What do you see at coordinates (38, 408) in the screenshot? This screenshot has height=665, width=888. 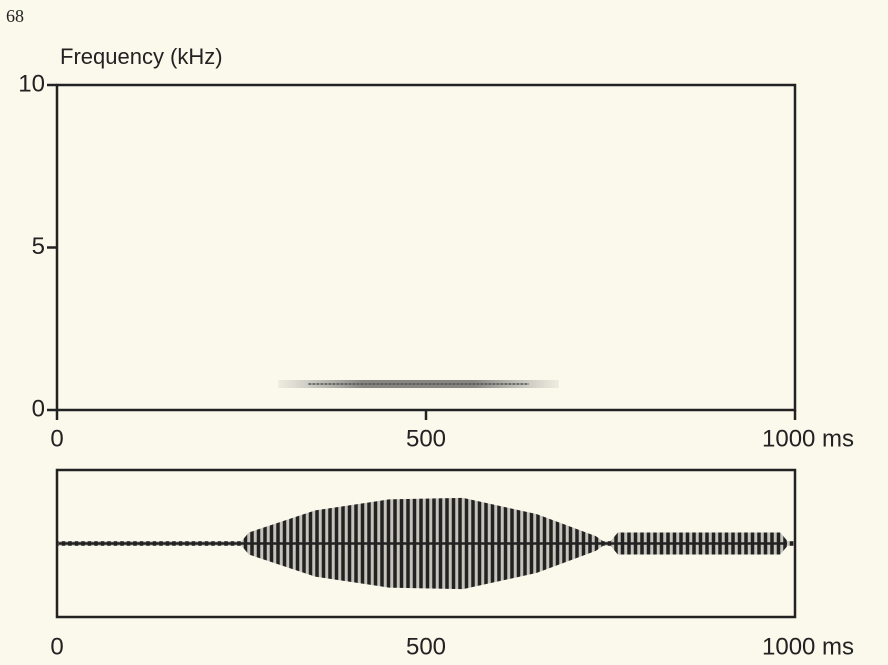 I see `y-tick-label: 0` at bounding box center [38, 408].